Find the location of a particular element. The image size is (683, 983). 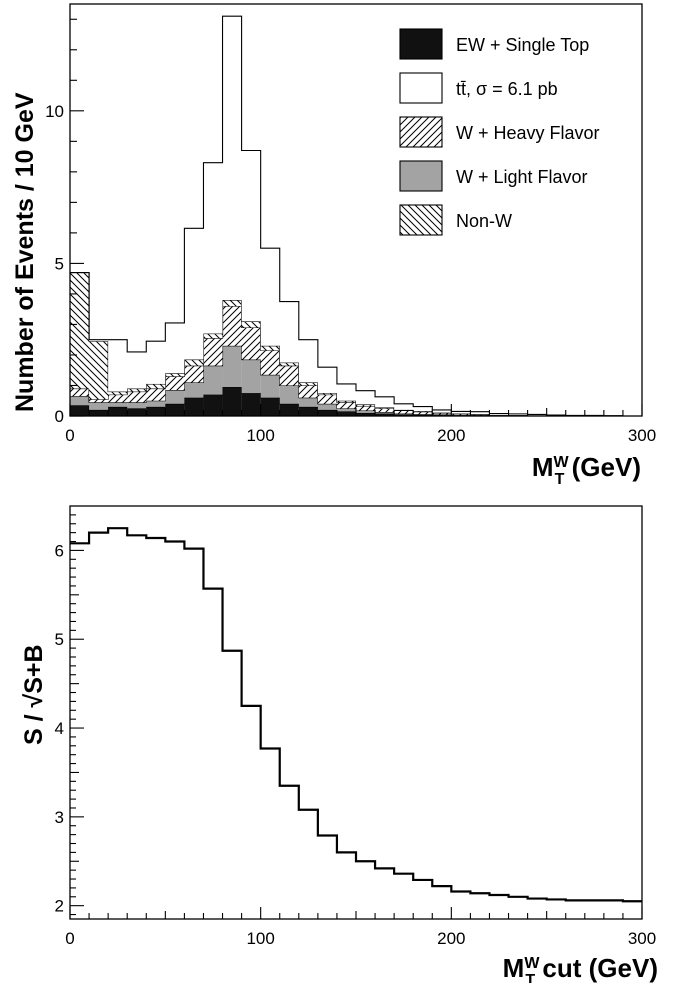

y-axis-title: S / √S+B is located at coordinates (34, 694).